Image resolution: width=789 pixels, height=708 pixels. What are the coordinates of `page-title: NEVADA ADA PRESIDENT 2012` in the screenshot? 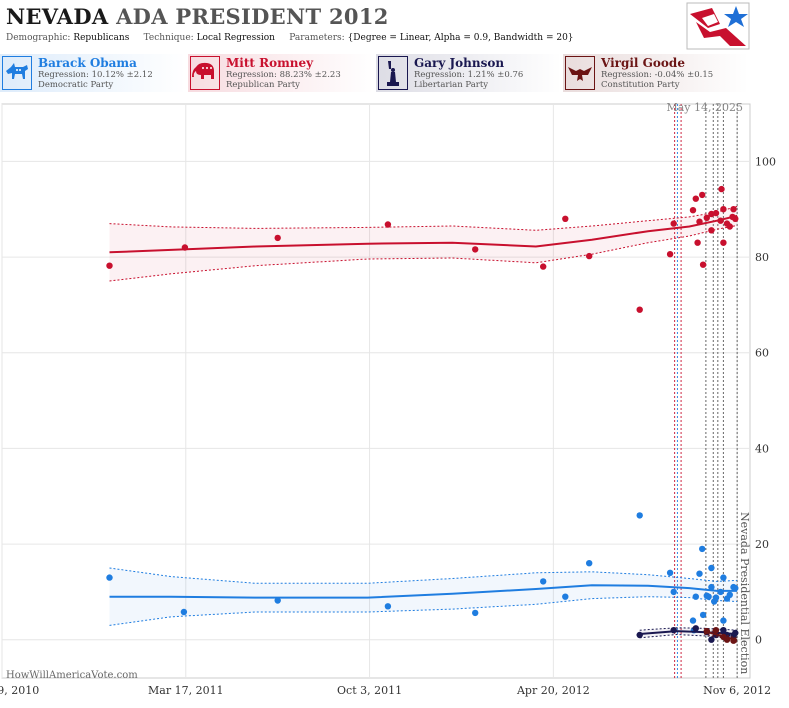 It's located at (197, 16).